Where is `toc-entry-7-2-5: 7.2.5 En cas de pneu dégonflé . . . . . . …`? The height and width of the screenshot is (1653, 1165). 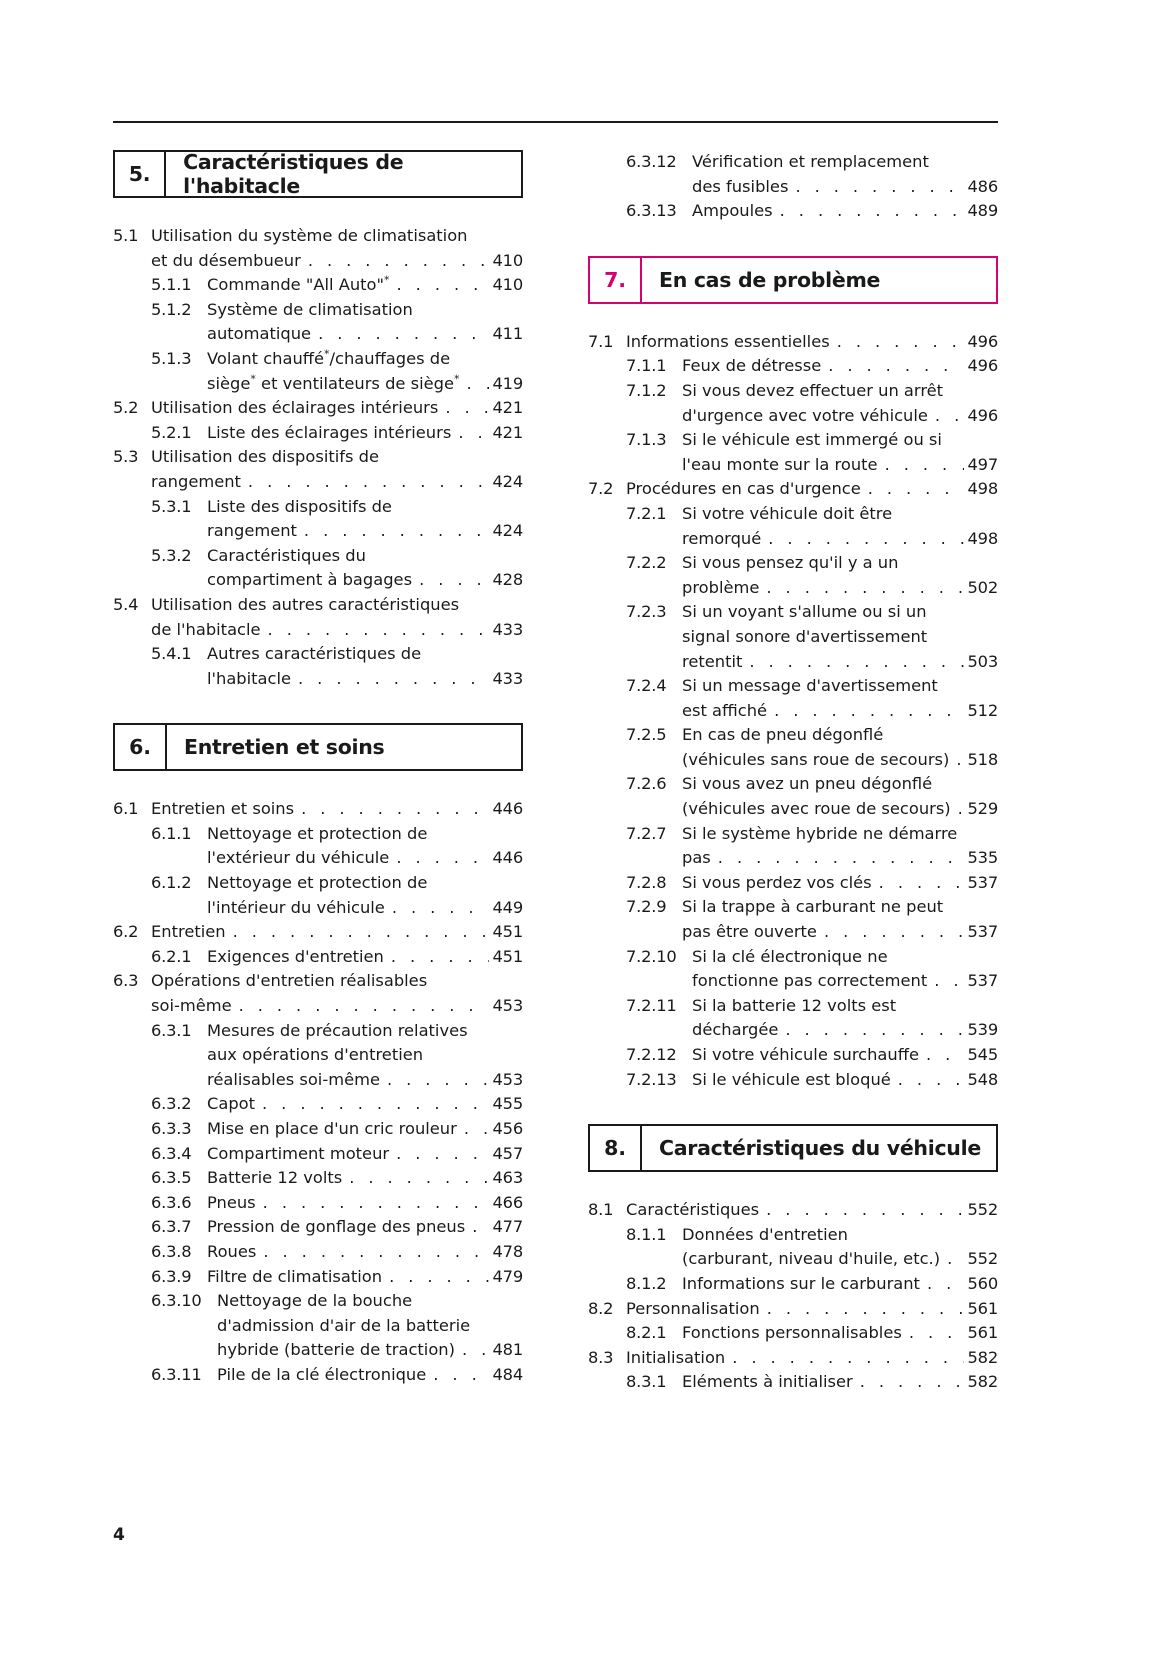 toc-entry-7-2-5: 7.2.5 En cas de pneu dégonflé . . . . . . … is located at coordinates (793, 747).